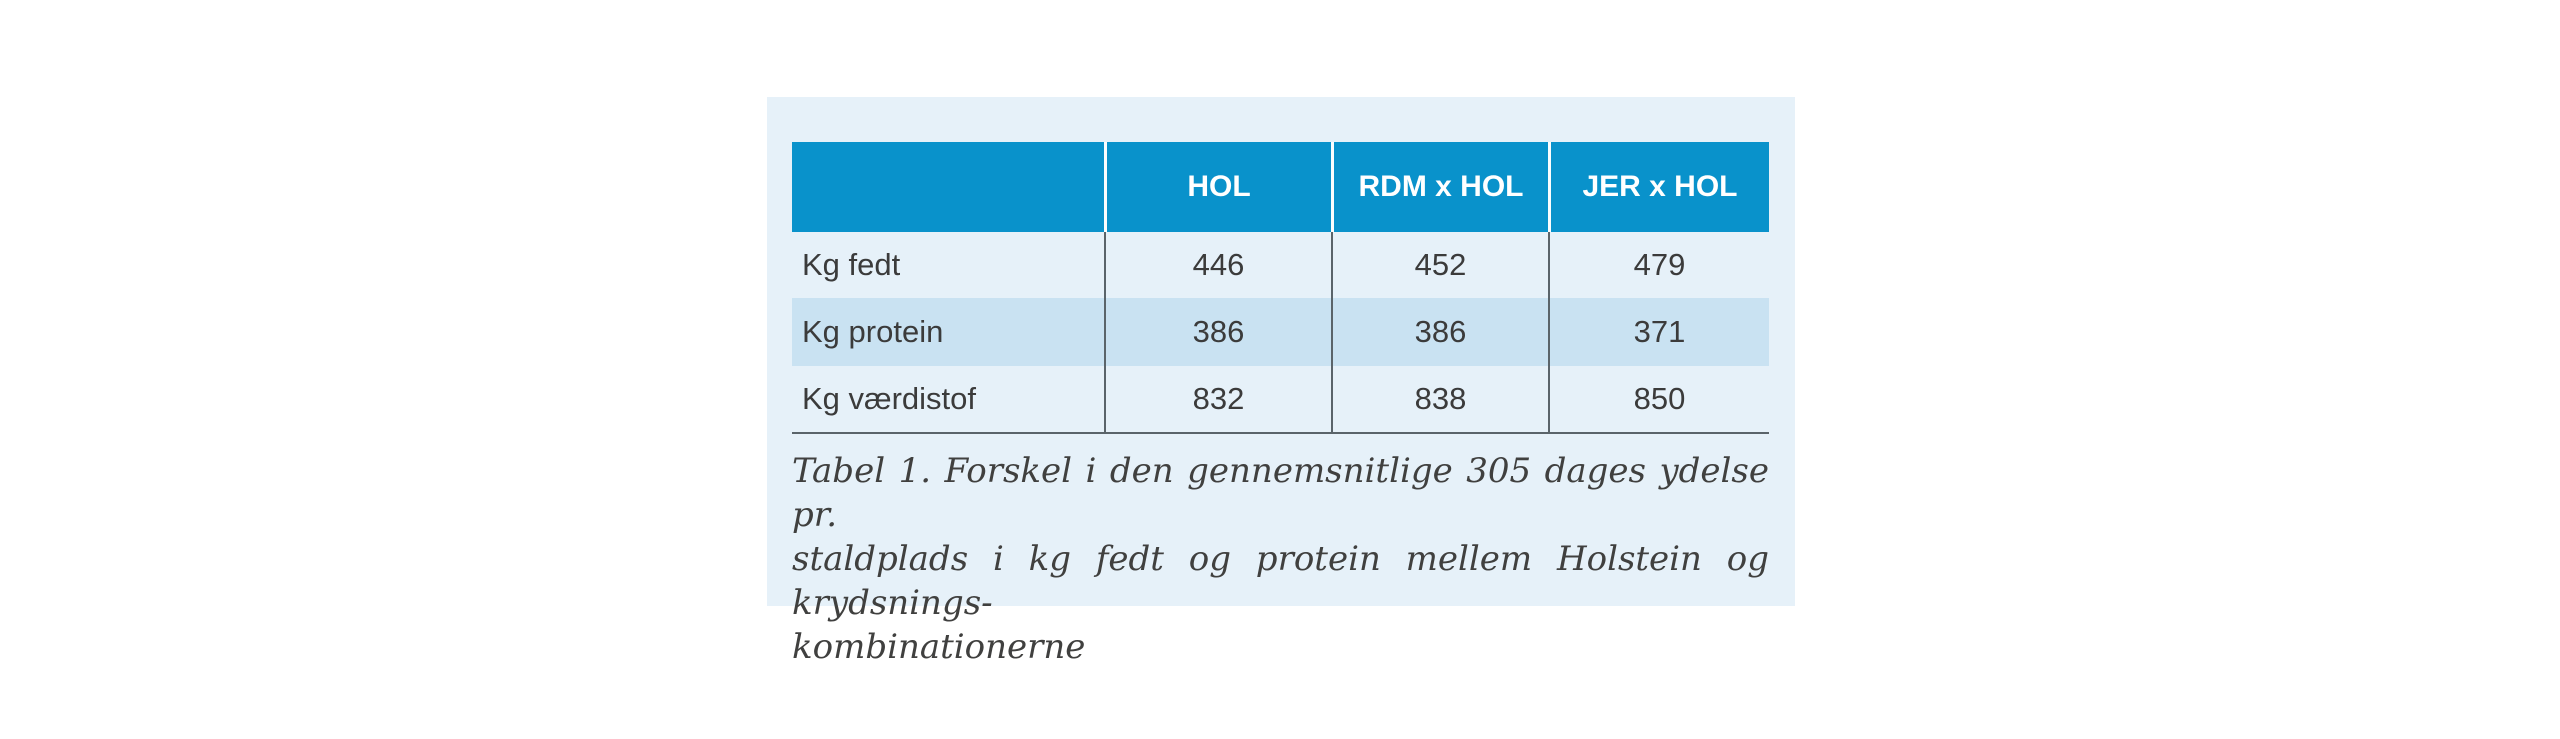 Image resolution: width=2560 pixels, height=739 pixels. I want to click on table-cell: 452, so click(1439, 265).